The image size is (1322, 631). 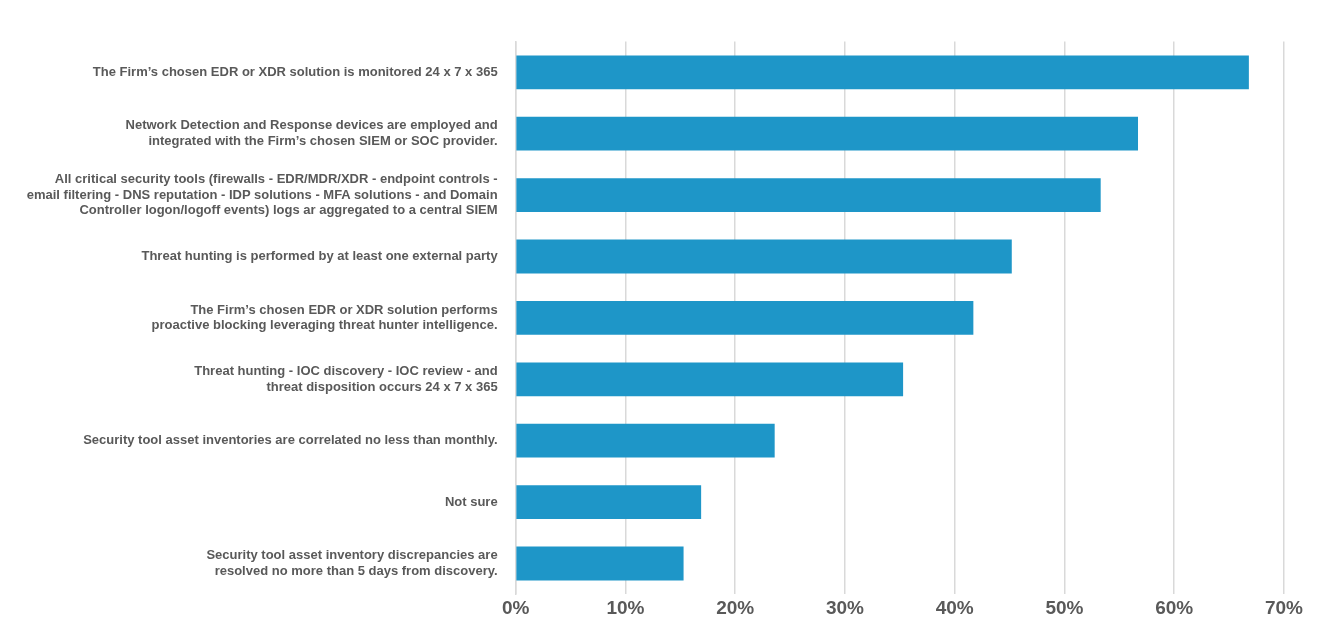 What do you see at coordinates (290, 440) in the screenshot?
I see `y-tick-label: Security tool asset inventories are correlated no less than monthly.` at bounding box center [290, 440].